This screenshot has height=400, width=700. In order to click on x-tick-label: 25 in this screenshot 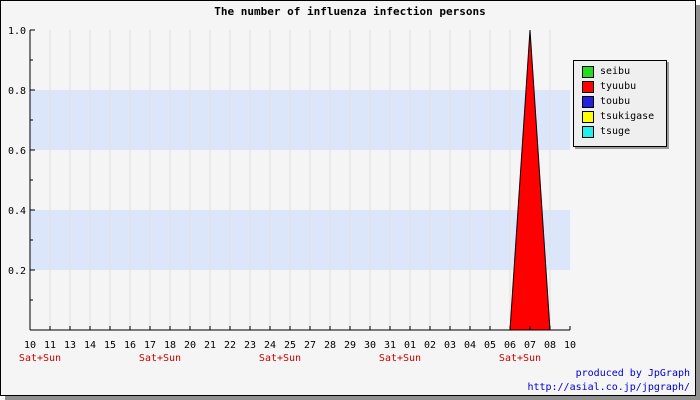, I will do `click(290, 345)`.